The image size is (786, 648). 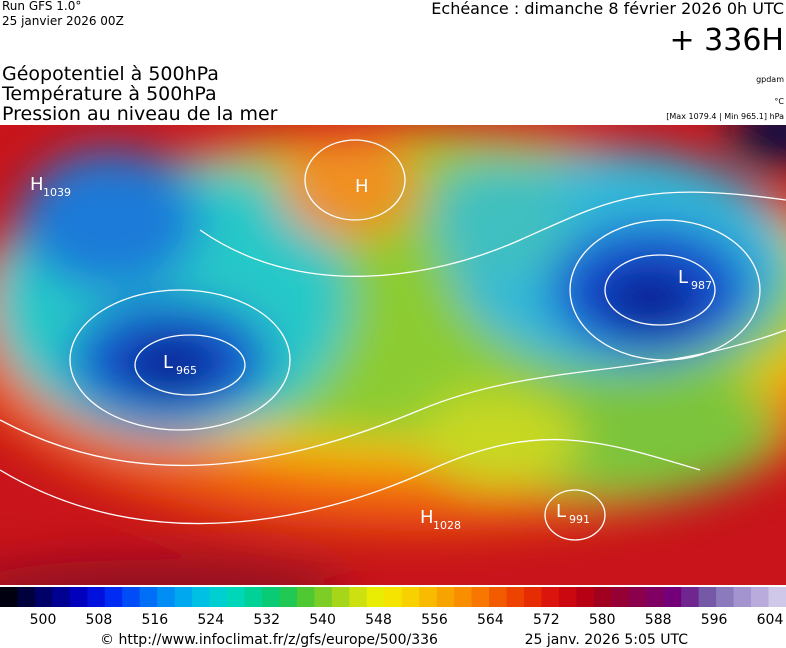 I want to click on colorbar-tick: 556, so click(x=434, y=620).